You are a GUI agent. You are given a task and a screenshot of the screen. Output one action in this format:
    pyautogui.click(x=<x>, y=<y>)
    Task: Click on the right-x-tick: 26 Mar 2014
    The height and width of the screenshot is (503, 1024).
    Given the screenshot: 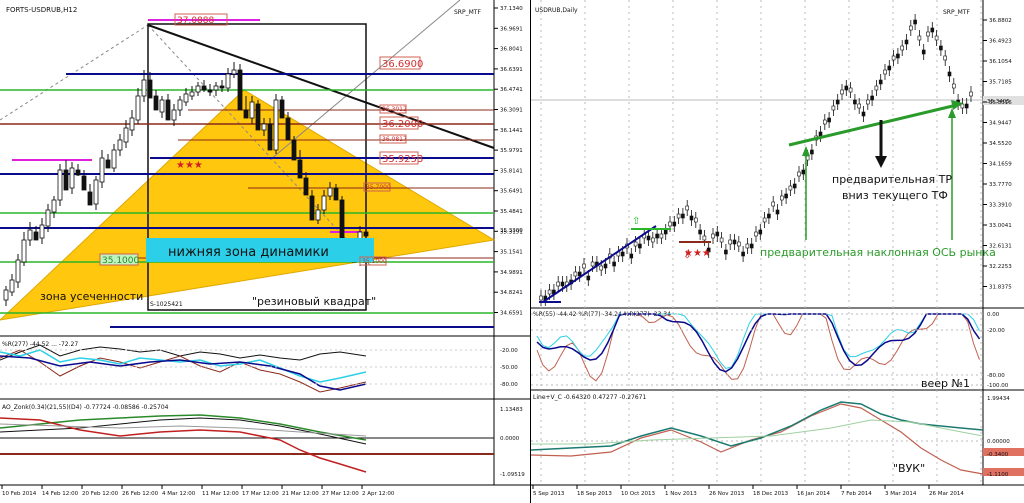 What is the action you would take?
    pyautogui.click(x=946, y=494)
    